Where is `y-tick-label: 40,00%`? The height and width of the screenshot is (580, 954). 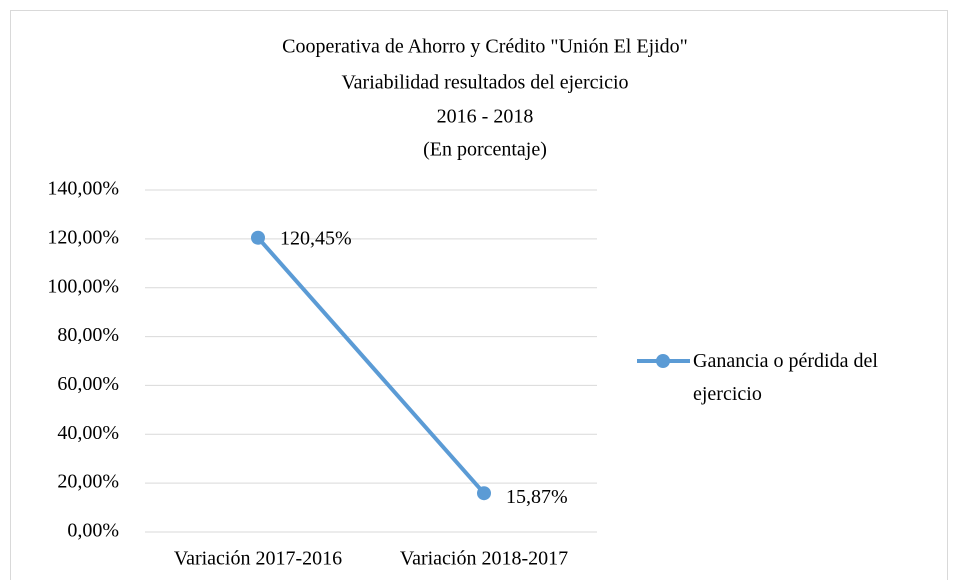 y-tick-label: 40,00% is located at coordinates (88, 433).